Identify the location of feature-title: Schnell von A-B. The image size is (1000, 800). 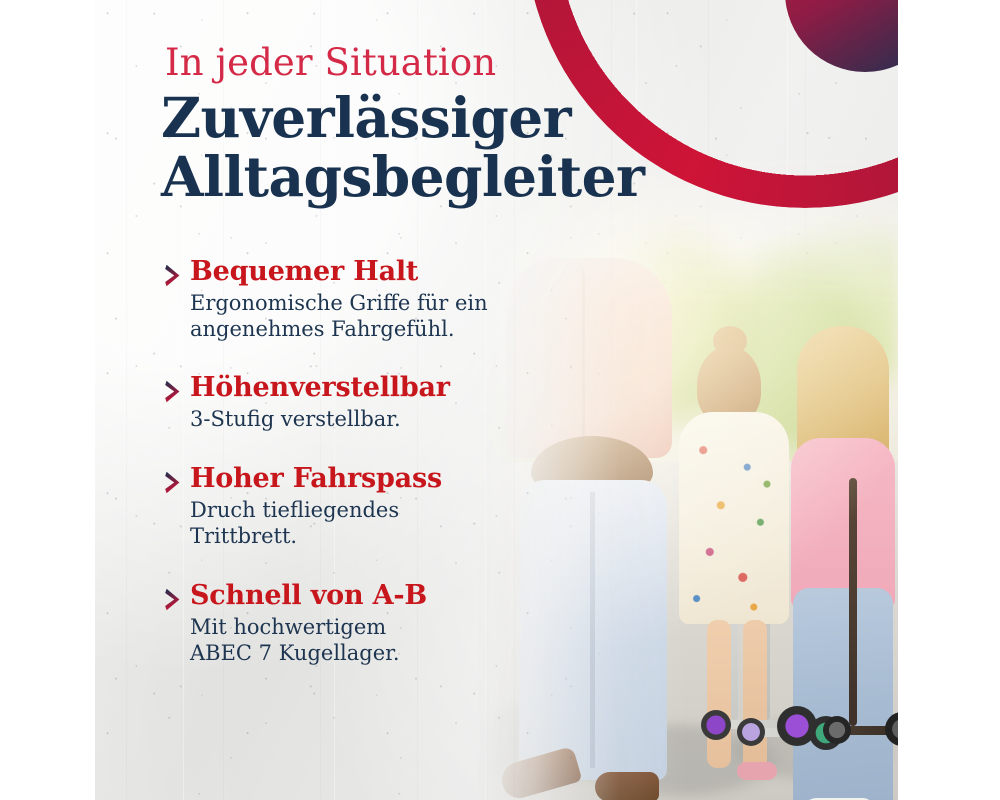
(308, 595).